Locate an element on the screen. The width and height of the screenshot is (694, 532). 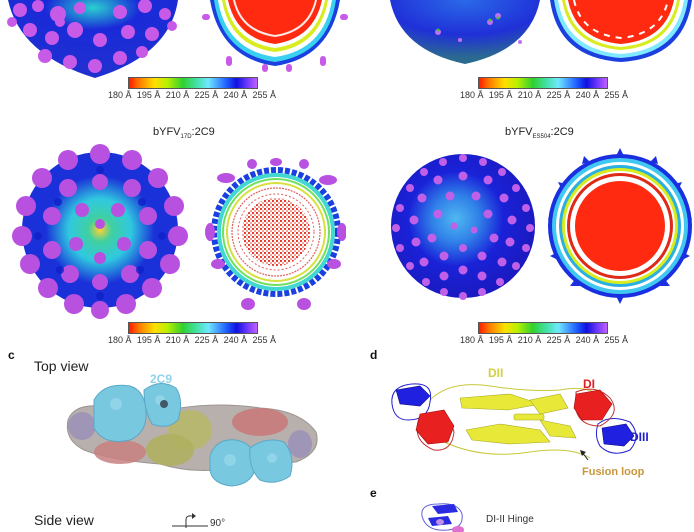
title-subscript: ES504 is located at coordinates (541, 137).